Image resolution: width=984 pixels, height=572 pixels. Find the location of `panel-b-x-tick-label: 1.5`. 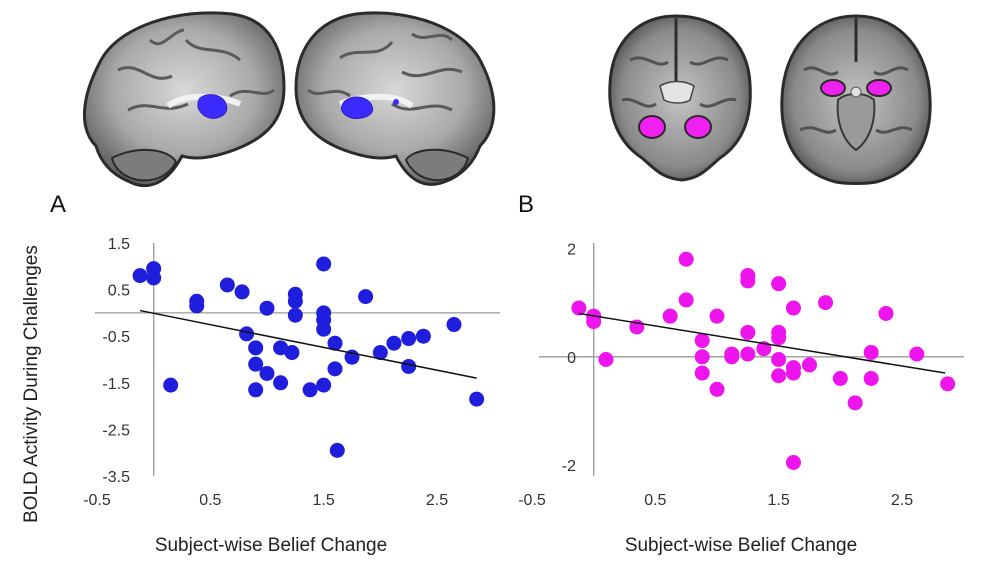

panel-b-x-tick-label: 1.5 is located at coordinates (779, 500).